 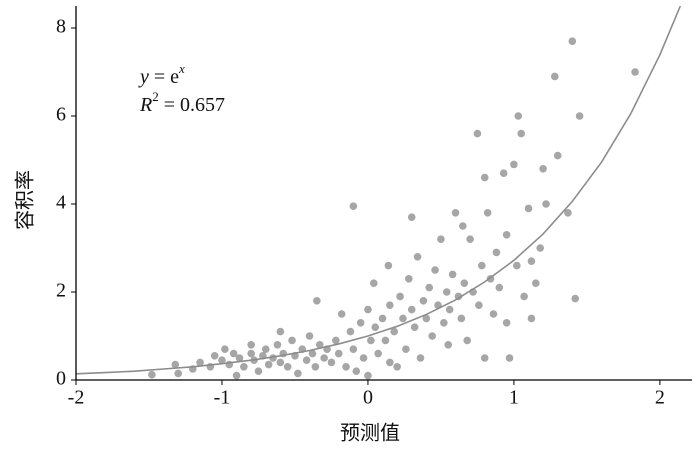 What do you see at coordinates (514, 398) in the screenshot?
I see `x-tick-label: 1` at bounding box center [514, 398].